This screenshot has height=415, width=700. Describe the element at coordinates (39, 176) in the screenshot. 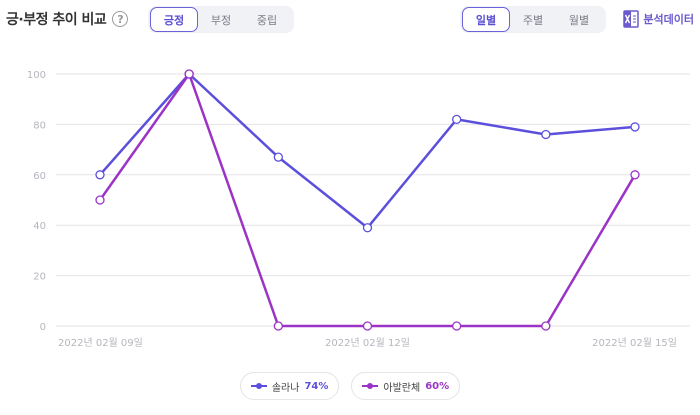

I see `y-tick-label: 60` at that location.